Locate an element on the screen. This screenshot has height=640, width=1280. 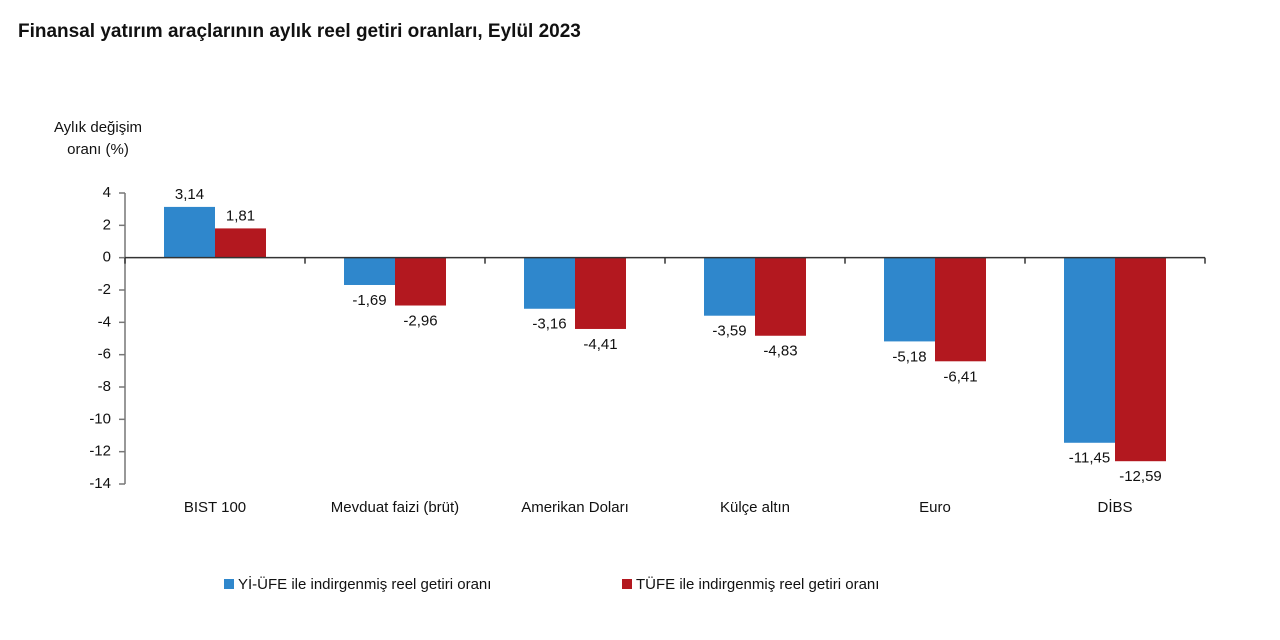
value-label: -5,18 is located at coordinates (909, 356).